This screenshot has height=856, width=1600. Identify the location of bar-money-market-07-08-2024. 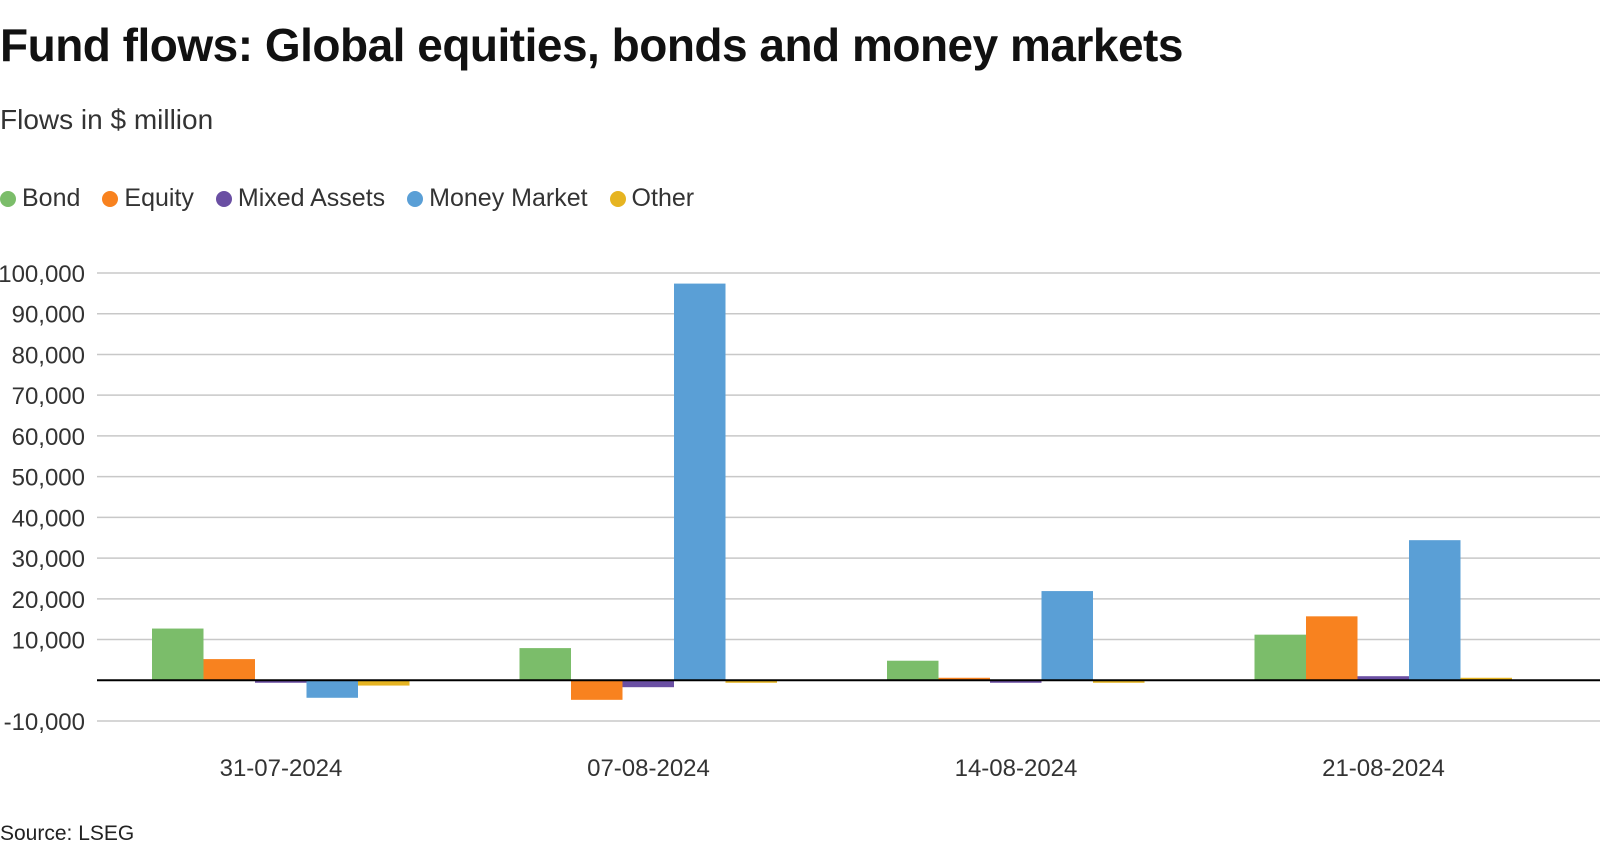
(700, 482).